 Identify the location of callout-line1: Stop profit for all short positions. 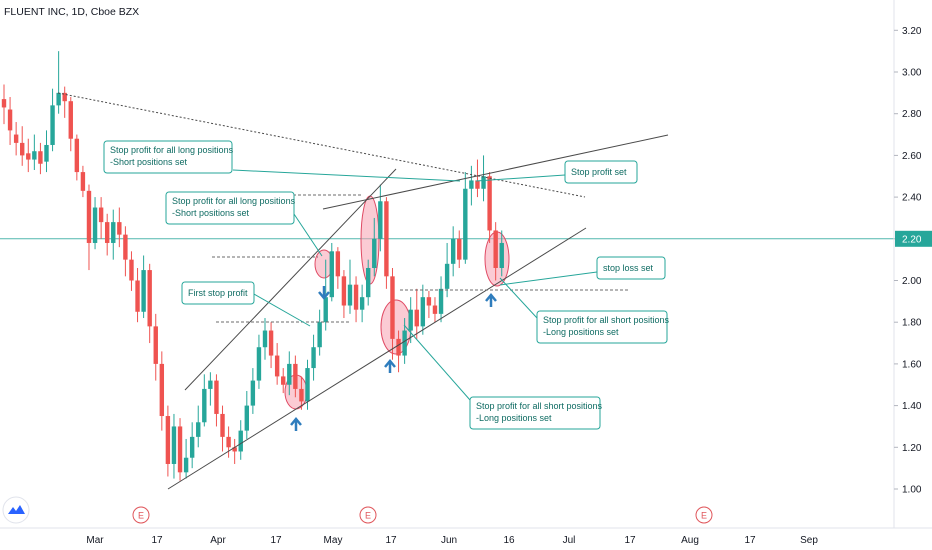
(539, 406).